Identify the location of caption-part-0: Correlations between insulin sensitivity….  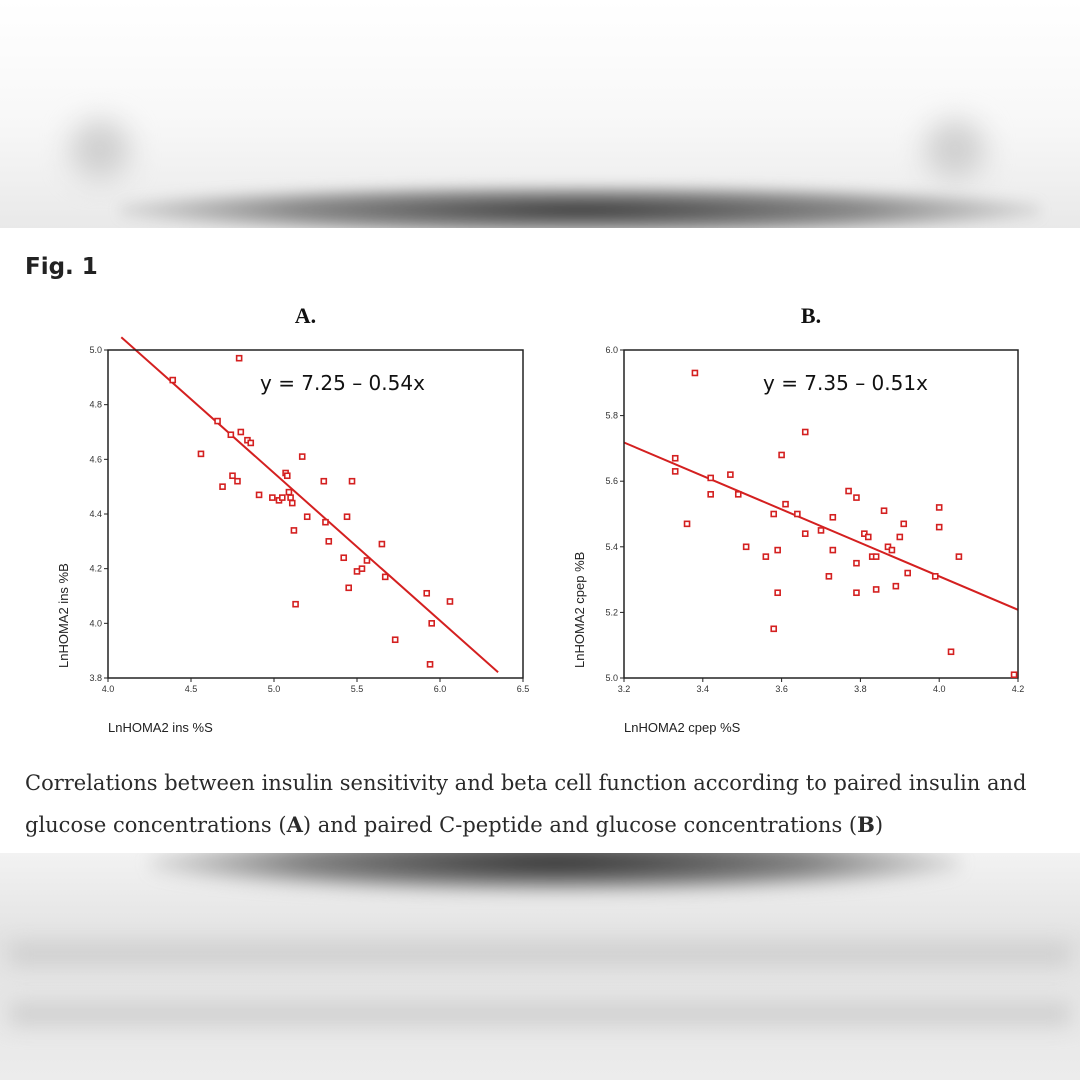
(526, 804).